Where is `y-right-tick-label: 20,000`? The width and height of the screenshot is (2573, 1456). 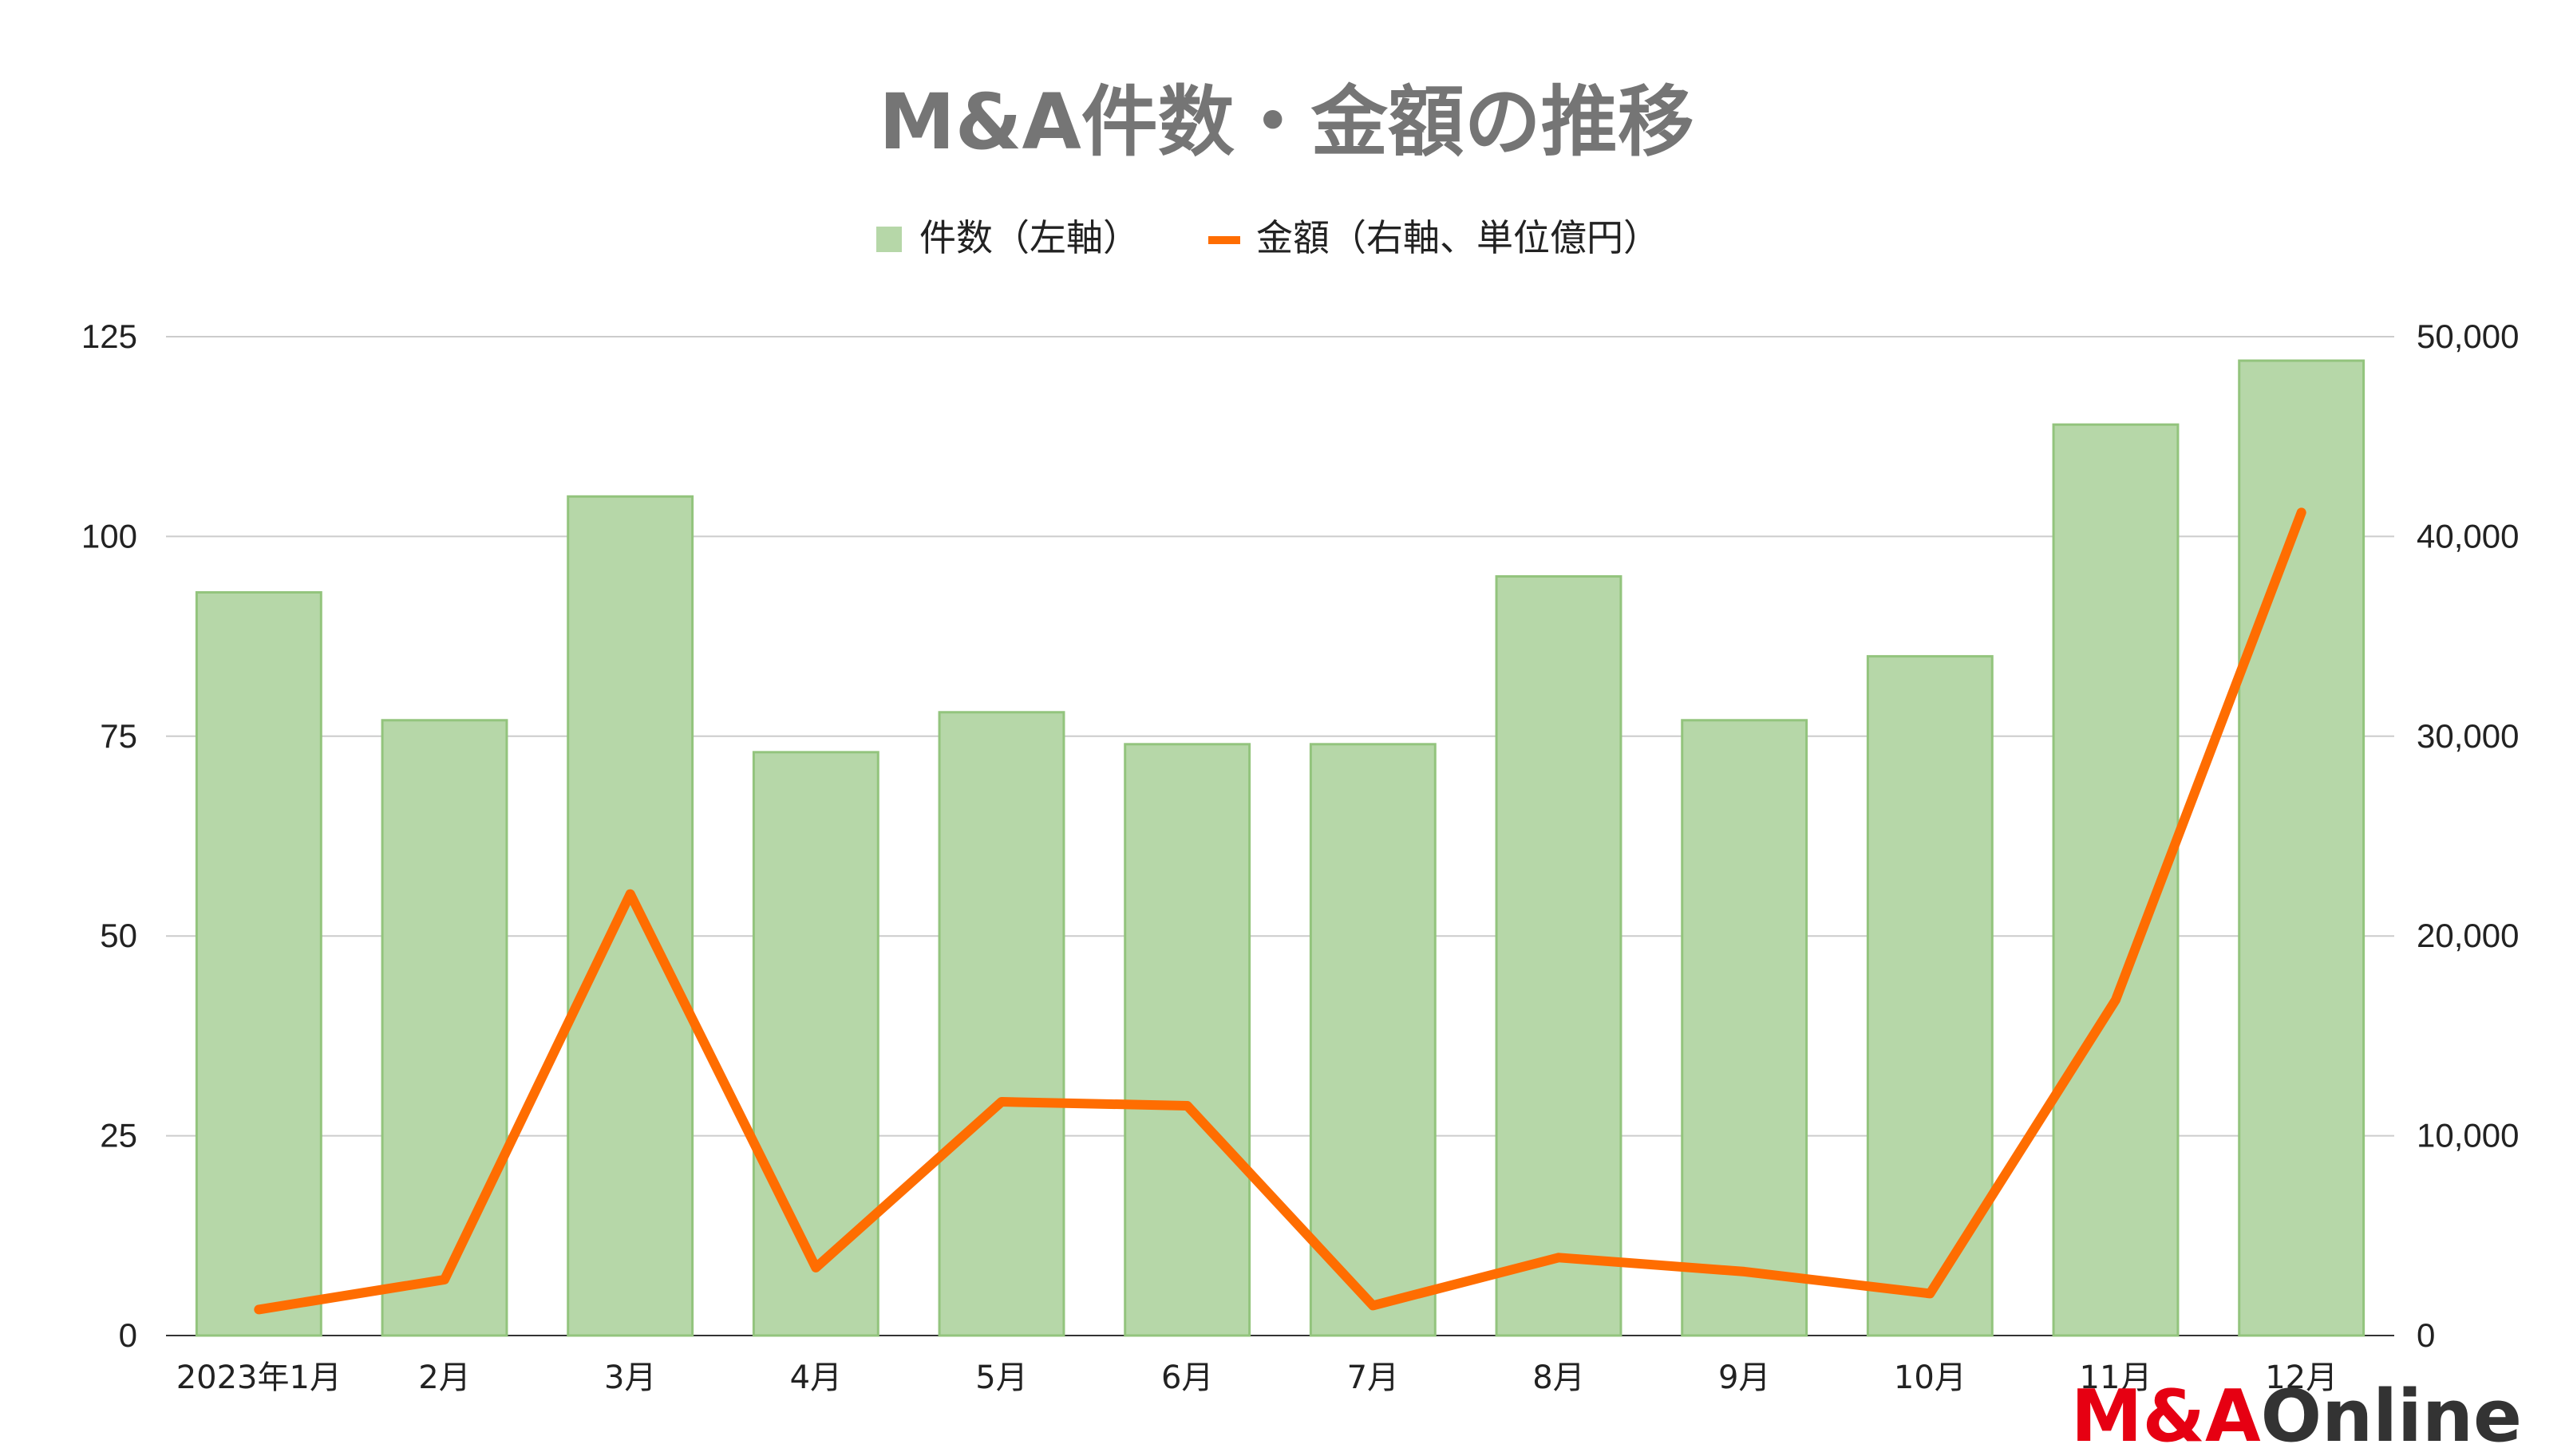 y-right-tick-label: 20,000 is located at coordinates (2468, 936).